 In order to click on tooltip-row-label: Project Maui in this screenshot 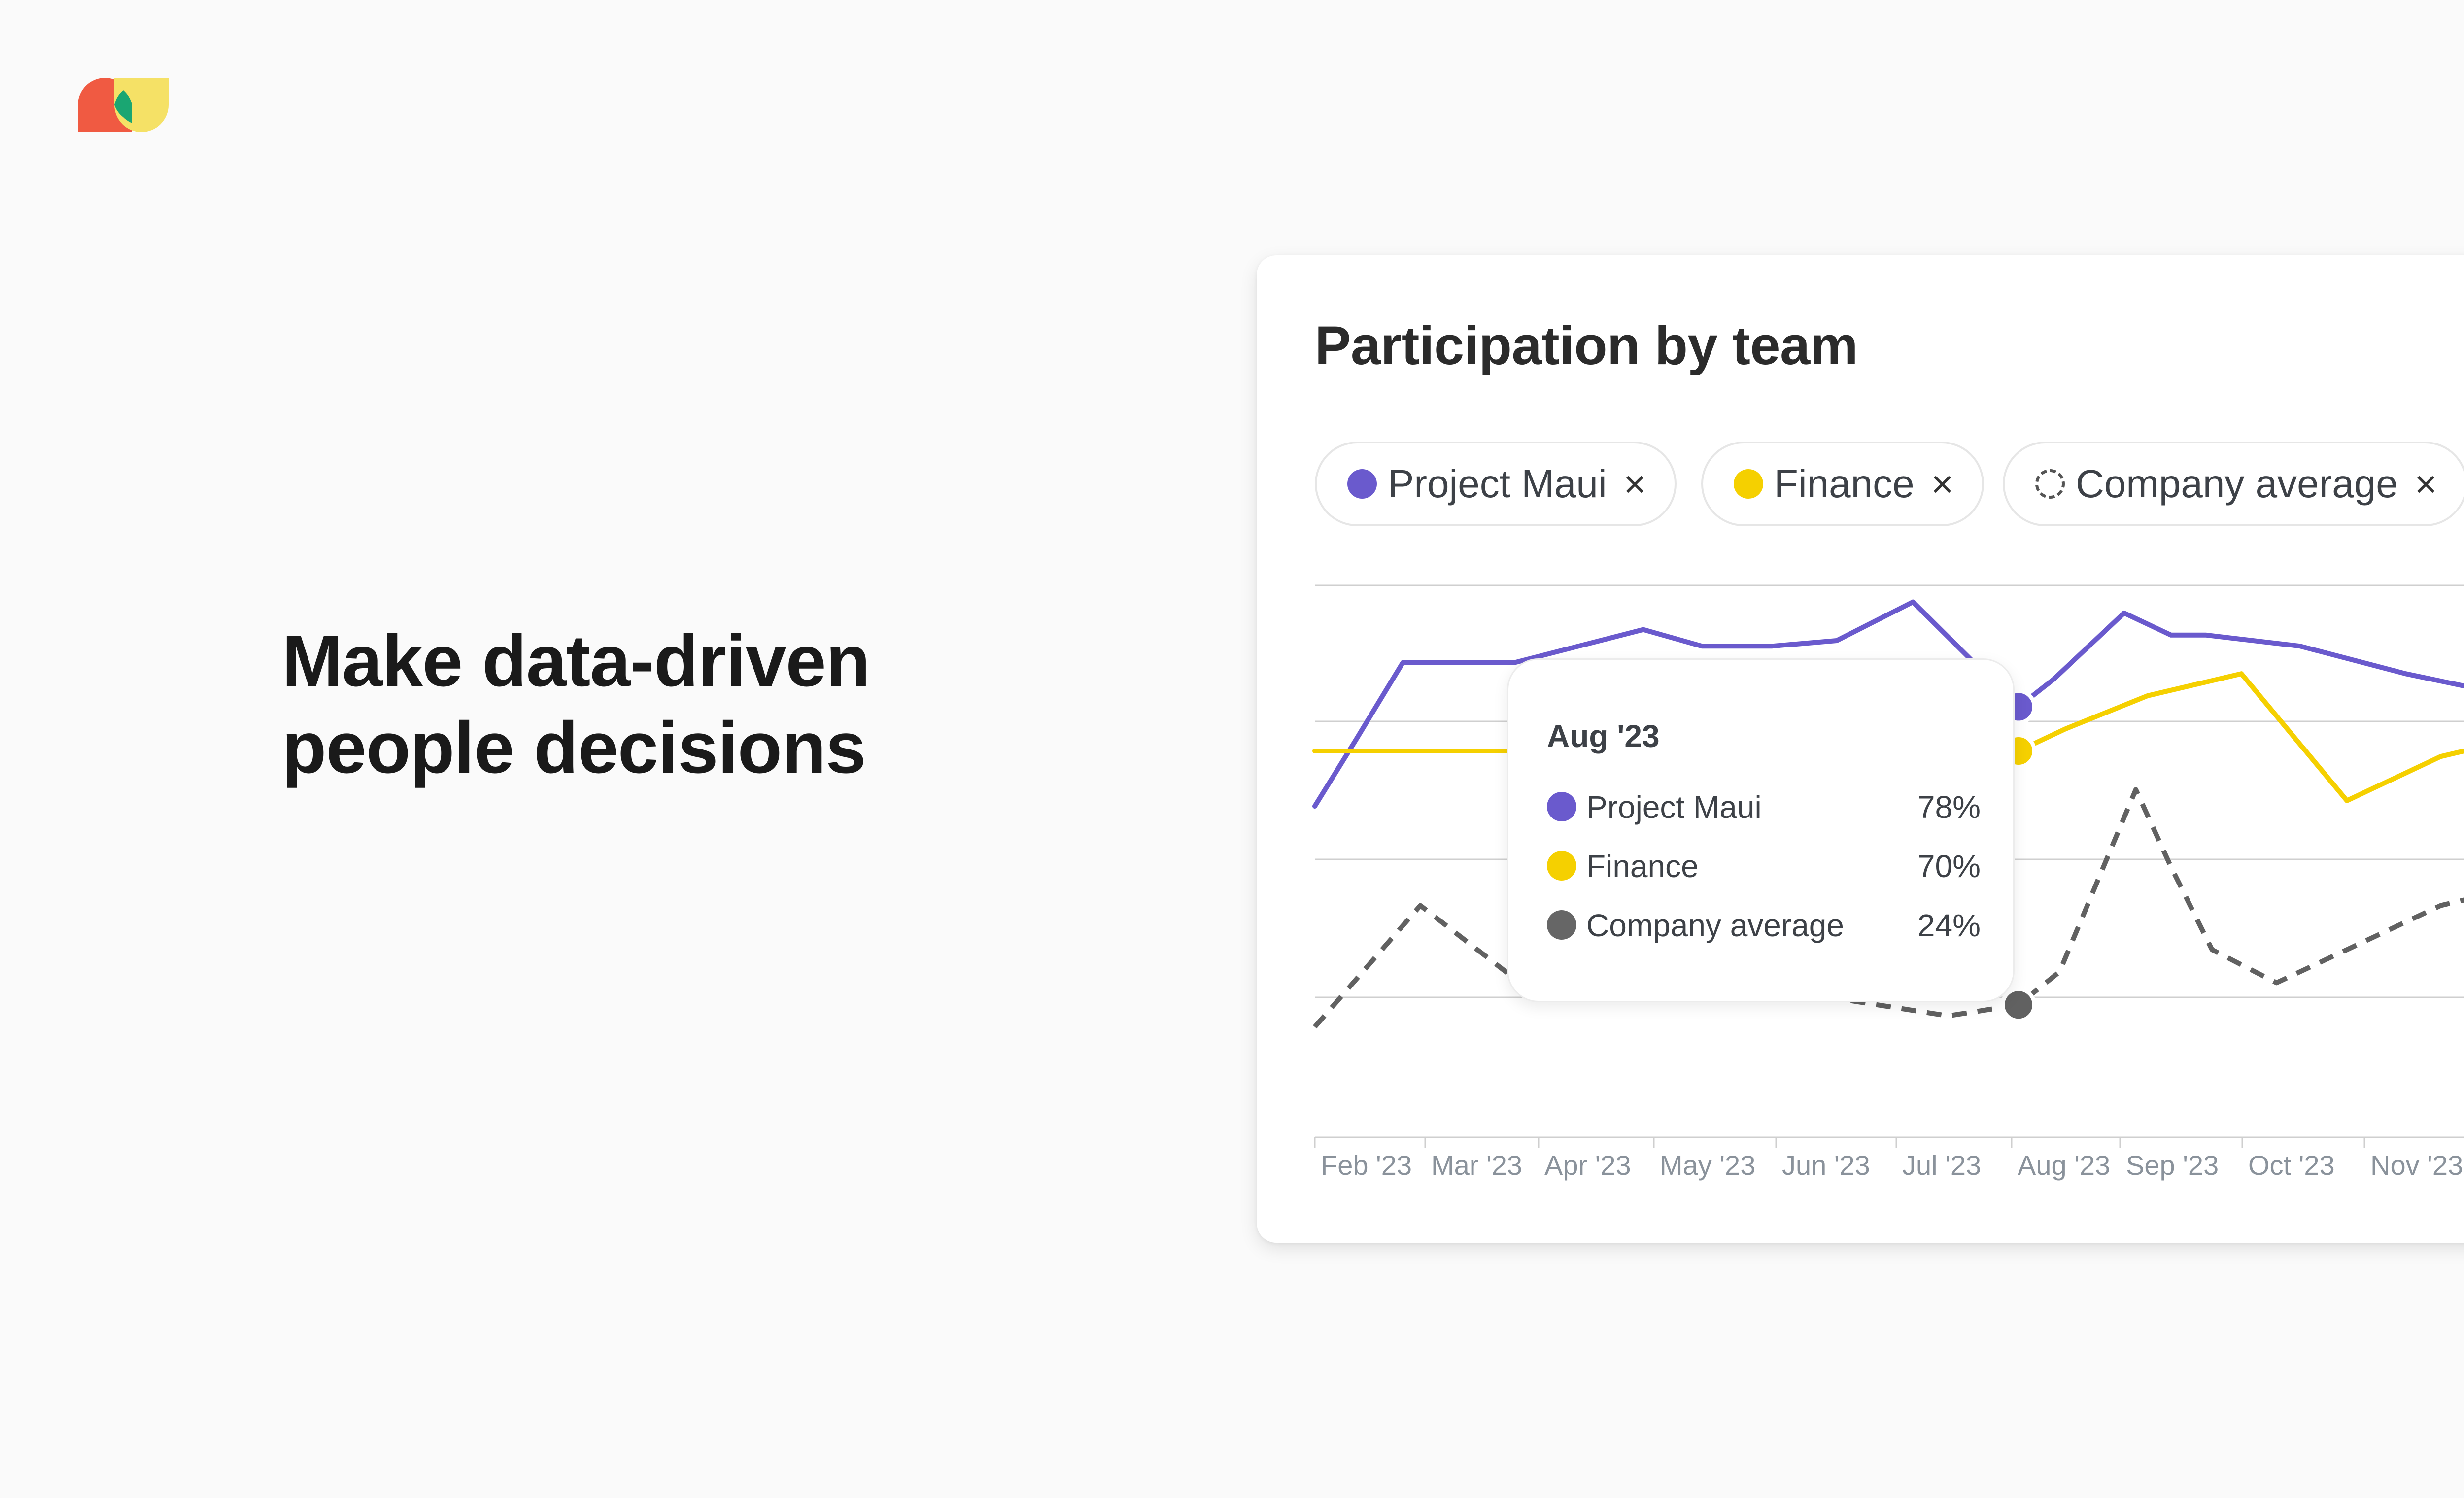, I will do `click(1674, 807)`.